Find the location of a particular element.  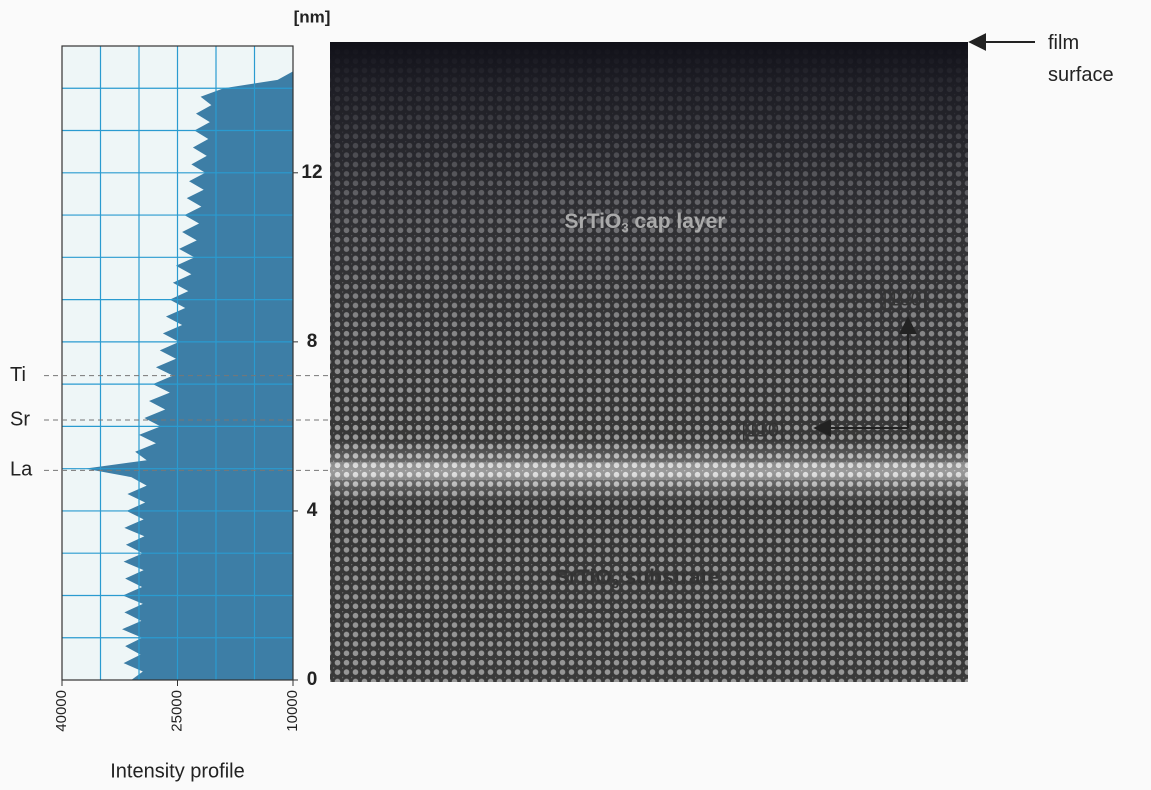

label-line: surface is located at coordinates (1081, 75).